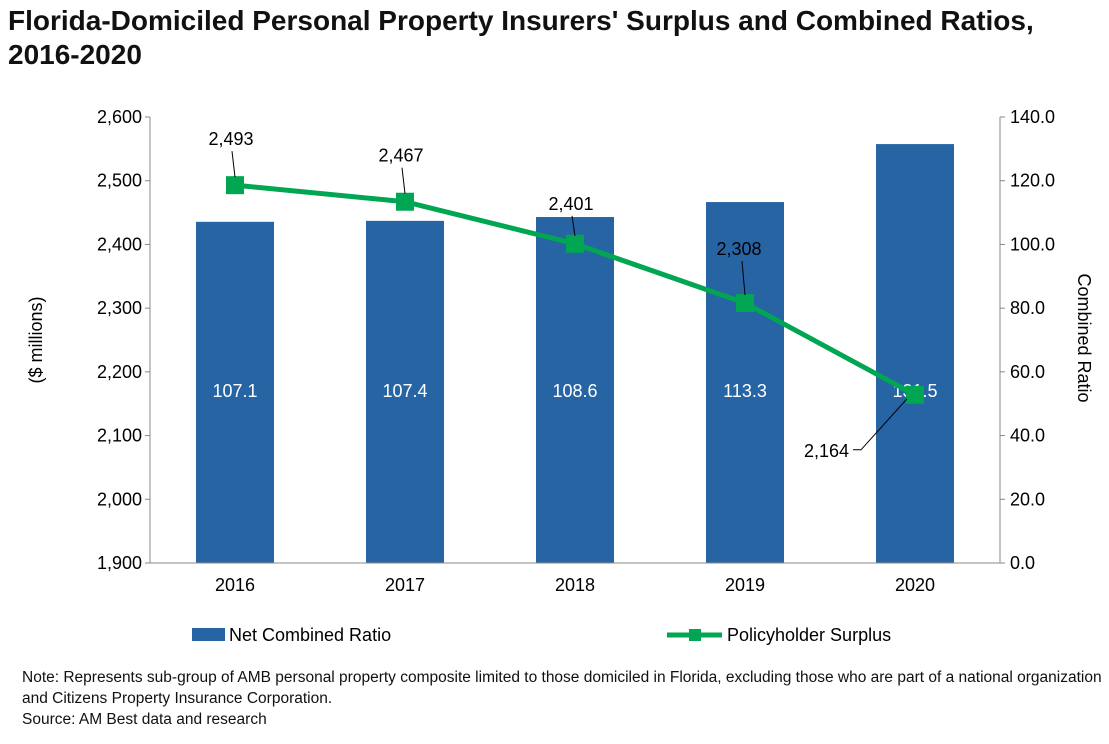  I want to click on bar-2019, so click(745, 382).